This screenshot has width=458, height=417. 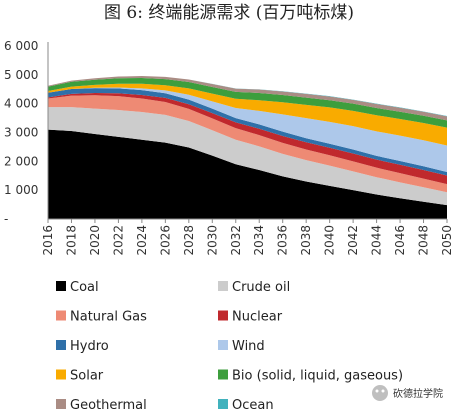 What do you see at coordinates (21, 190) in the screenshot?
I see `y-tick-label: 1 000` at bounding box center [21, 190].